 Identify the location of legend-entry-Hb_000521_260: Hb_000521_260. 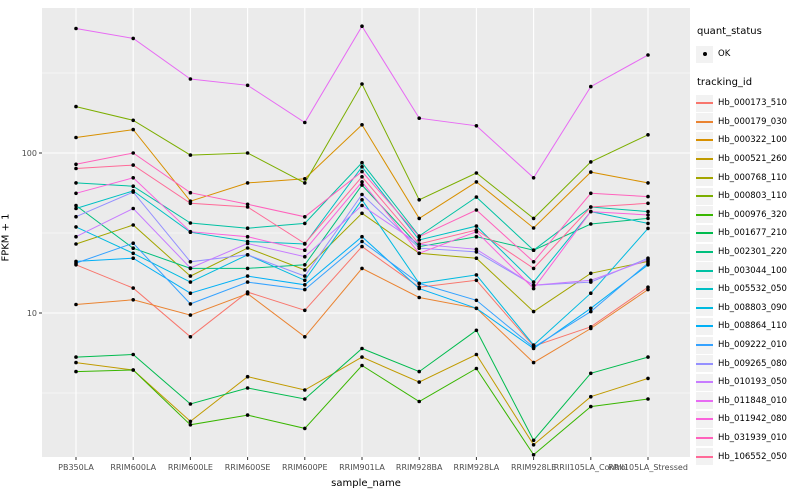
(748, 159).